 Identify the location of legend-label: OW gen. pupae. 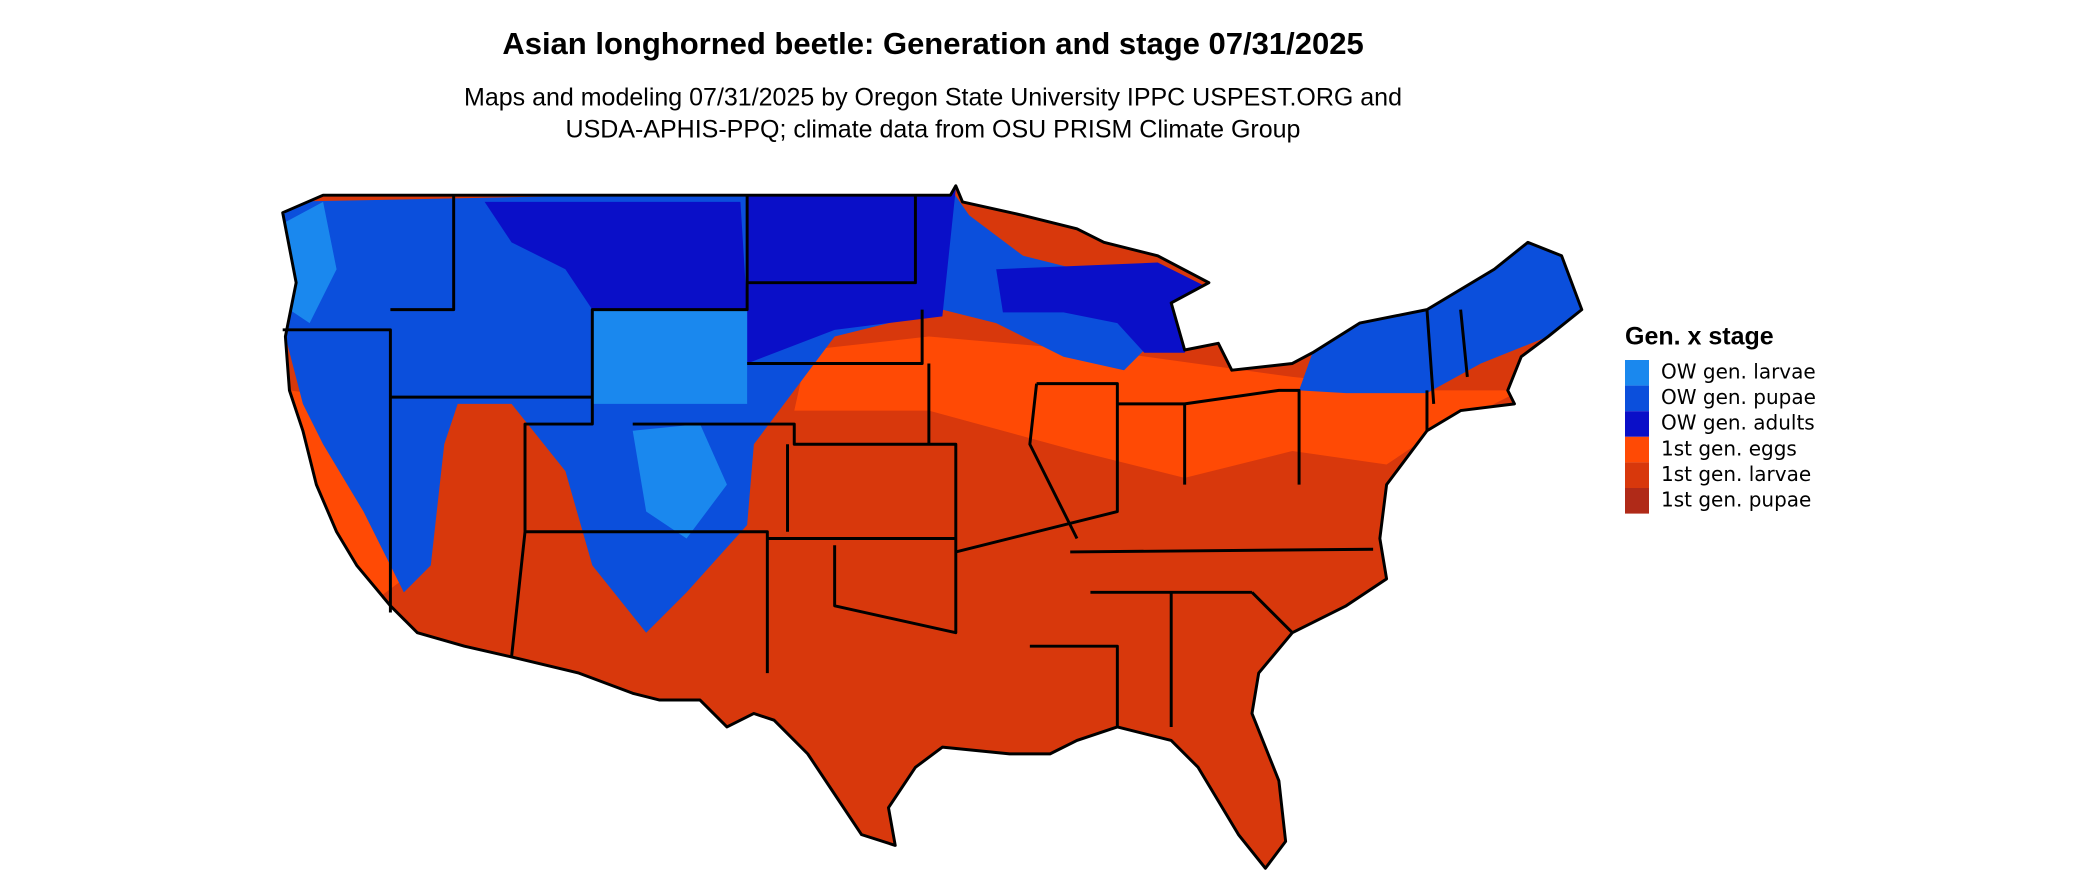
(1738, 397).